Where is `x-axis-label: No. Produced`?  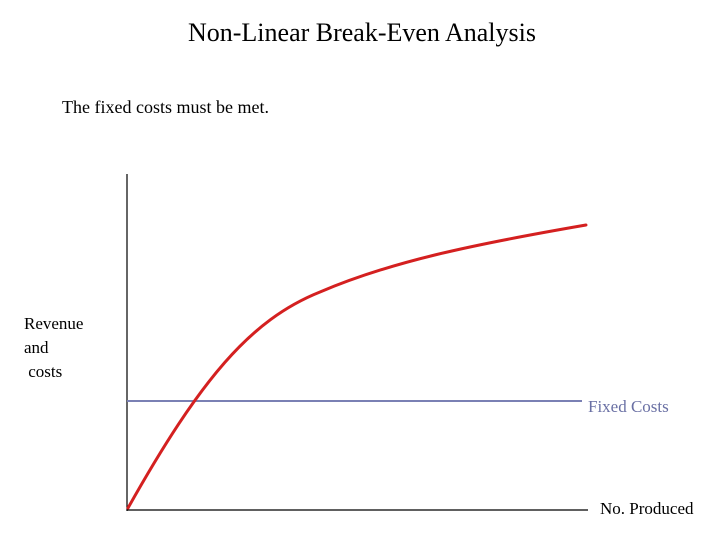 x-axis-label: No. Produced is located at coordinates (647, 508).